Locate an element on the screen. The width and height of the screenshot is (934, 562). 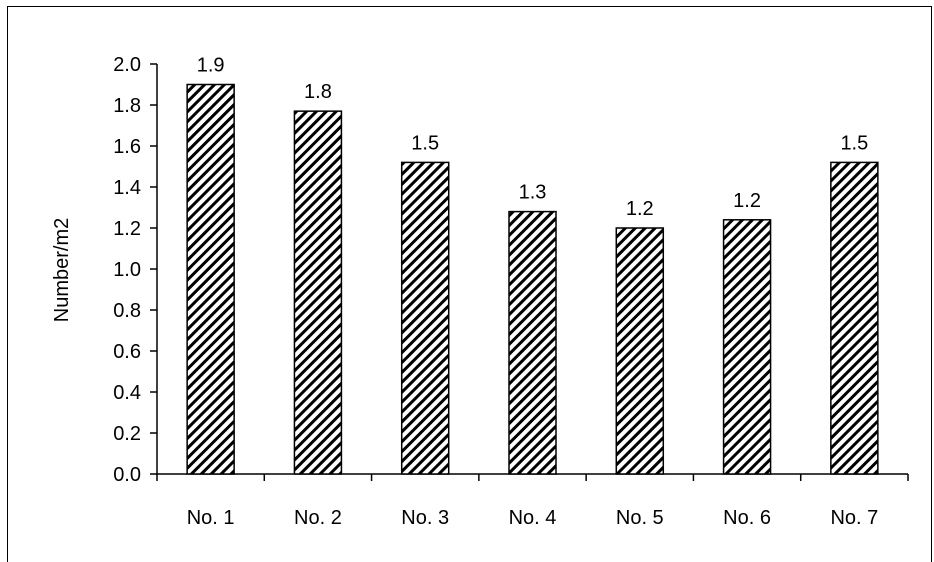
data-label: 1.9 is located at coordinates (211, 66).